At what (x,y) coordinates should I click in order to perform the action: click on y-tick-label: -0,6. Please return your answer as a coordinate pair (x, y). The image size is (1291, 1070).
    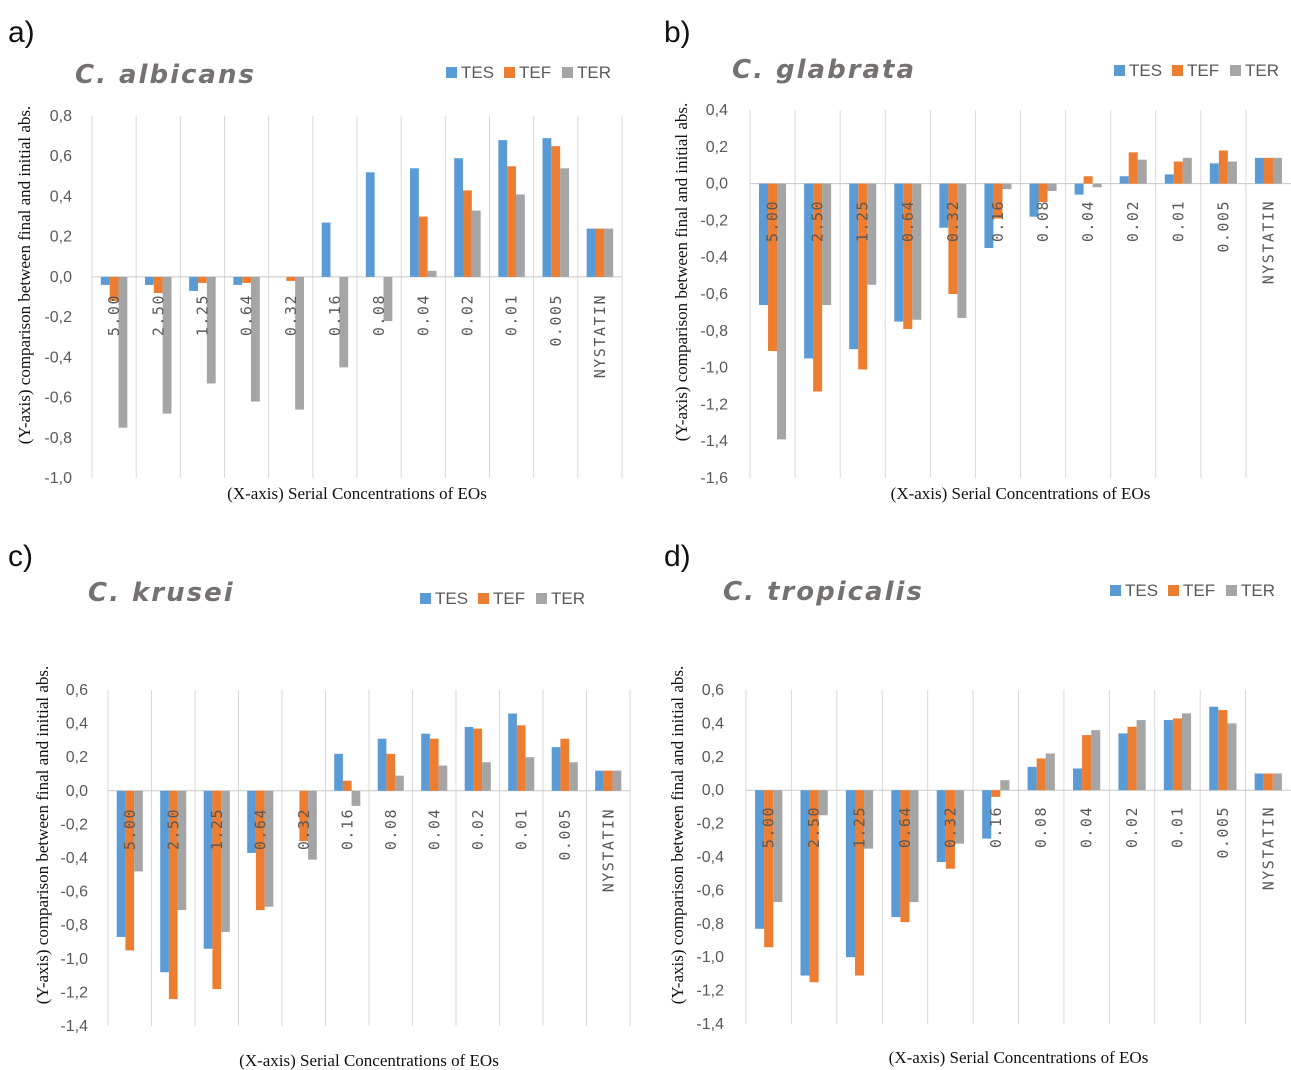
    Looking at the image, I should click on (714, 294).